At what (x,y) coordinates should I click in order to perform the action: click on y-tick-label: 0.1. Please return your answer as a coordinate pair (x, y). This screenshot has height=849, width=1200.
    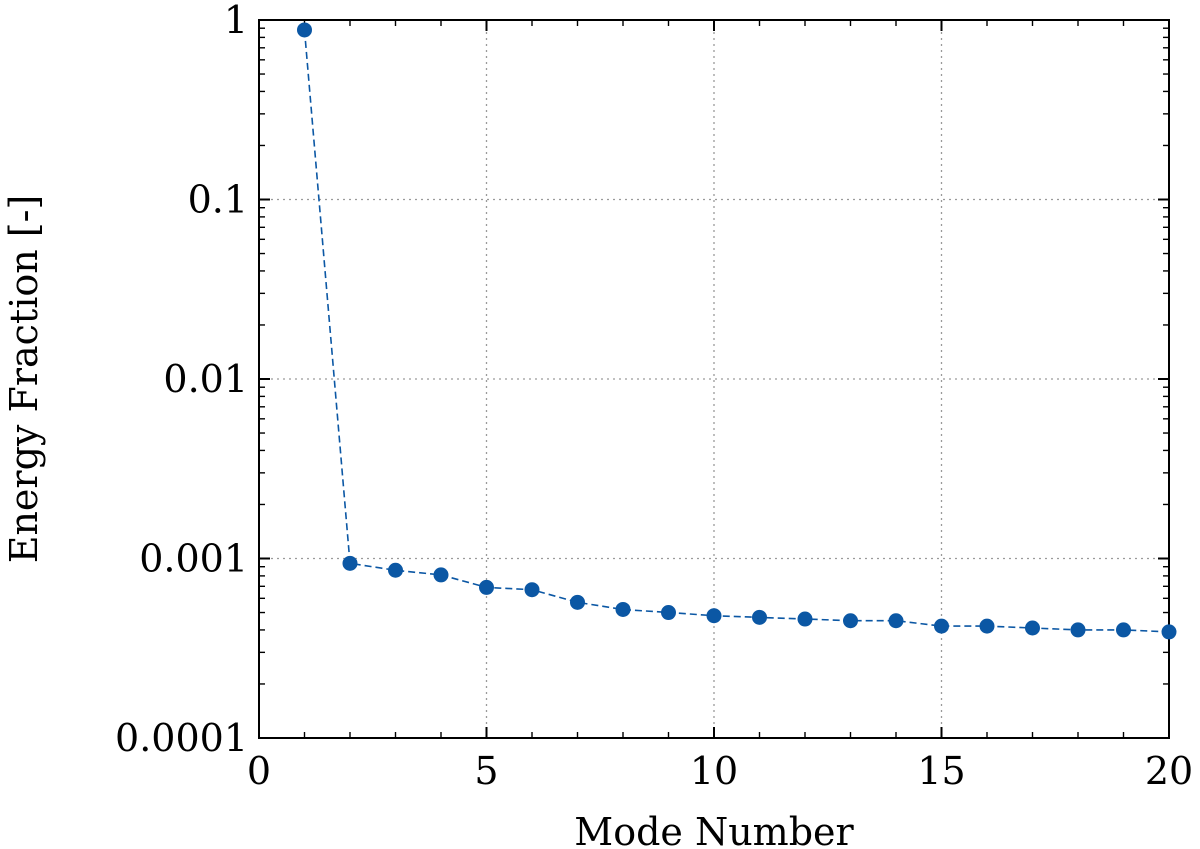
    Looking at the image, I should click on (218, 200).